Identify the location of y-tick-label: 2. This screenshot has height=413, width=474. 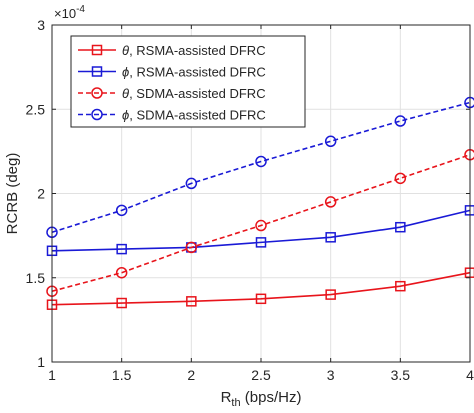
(41, 194).